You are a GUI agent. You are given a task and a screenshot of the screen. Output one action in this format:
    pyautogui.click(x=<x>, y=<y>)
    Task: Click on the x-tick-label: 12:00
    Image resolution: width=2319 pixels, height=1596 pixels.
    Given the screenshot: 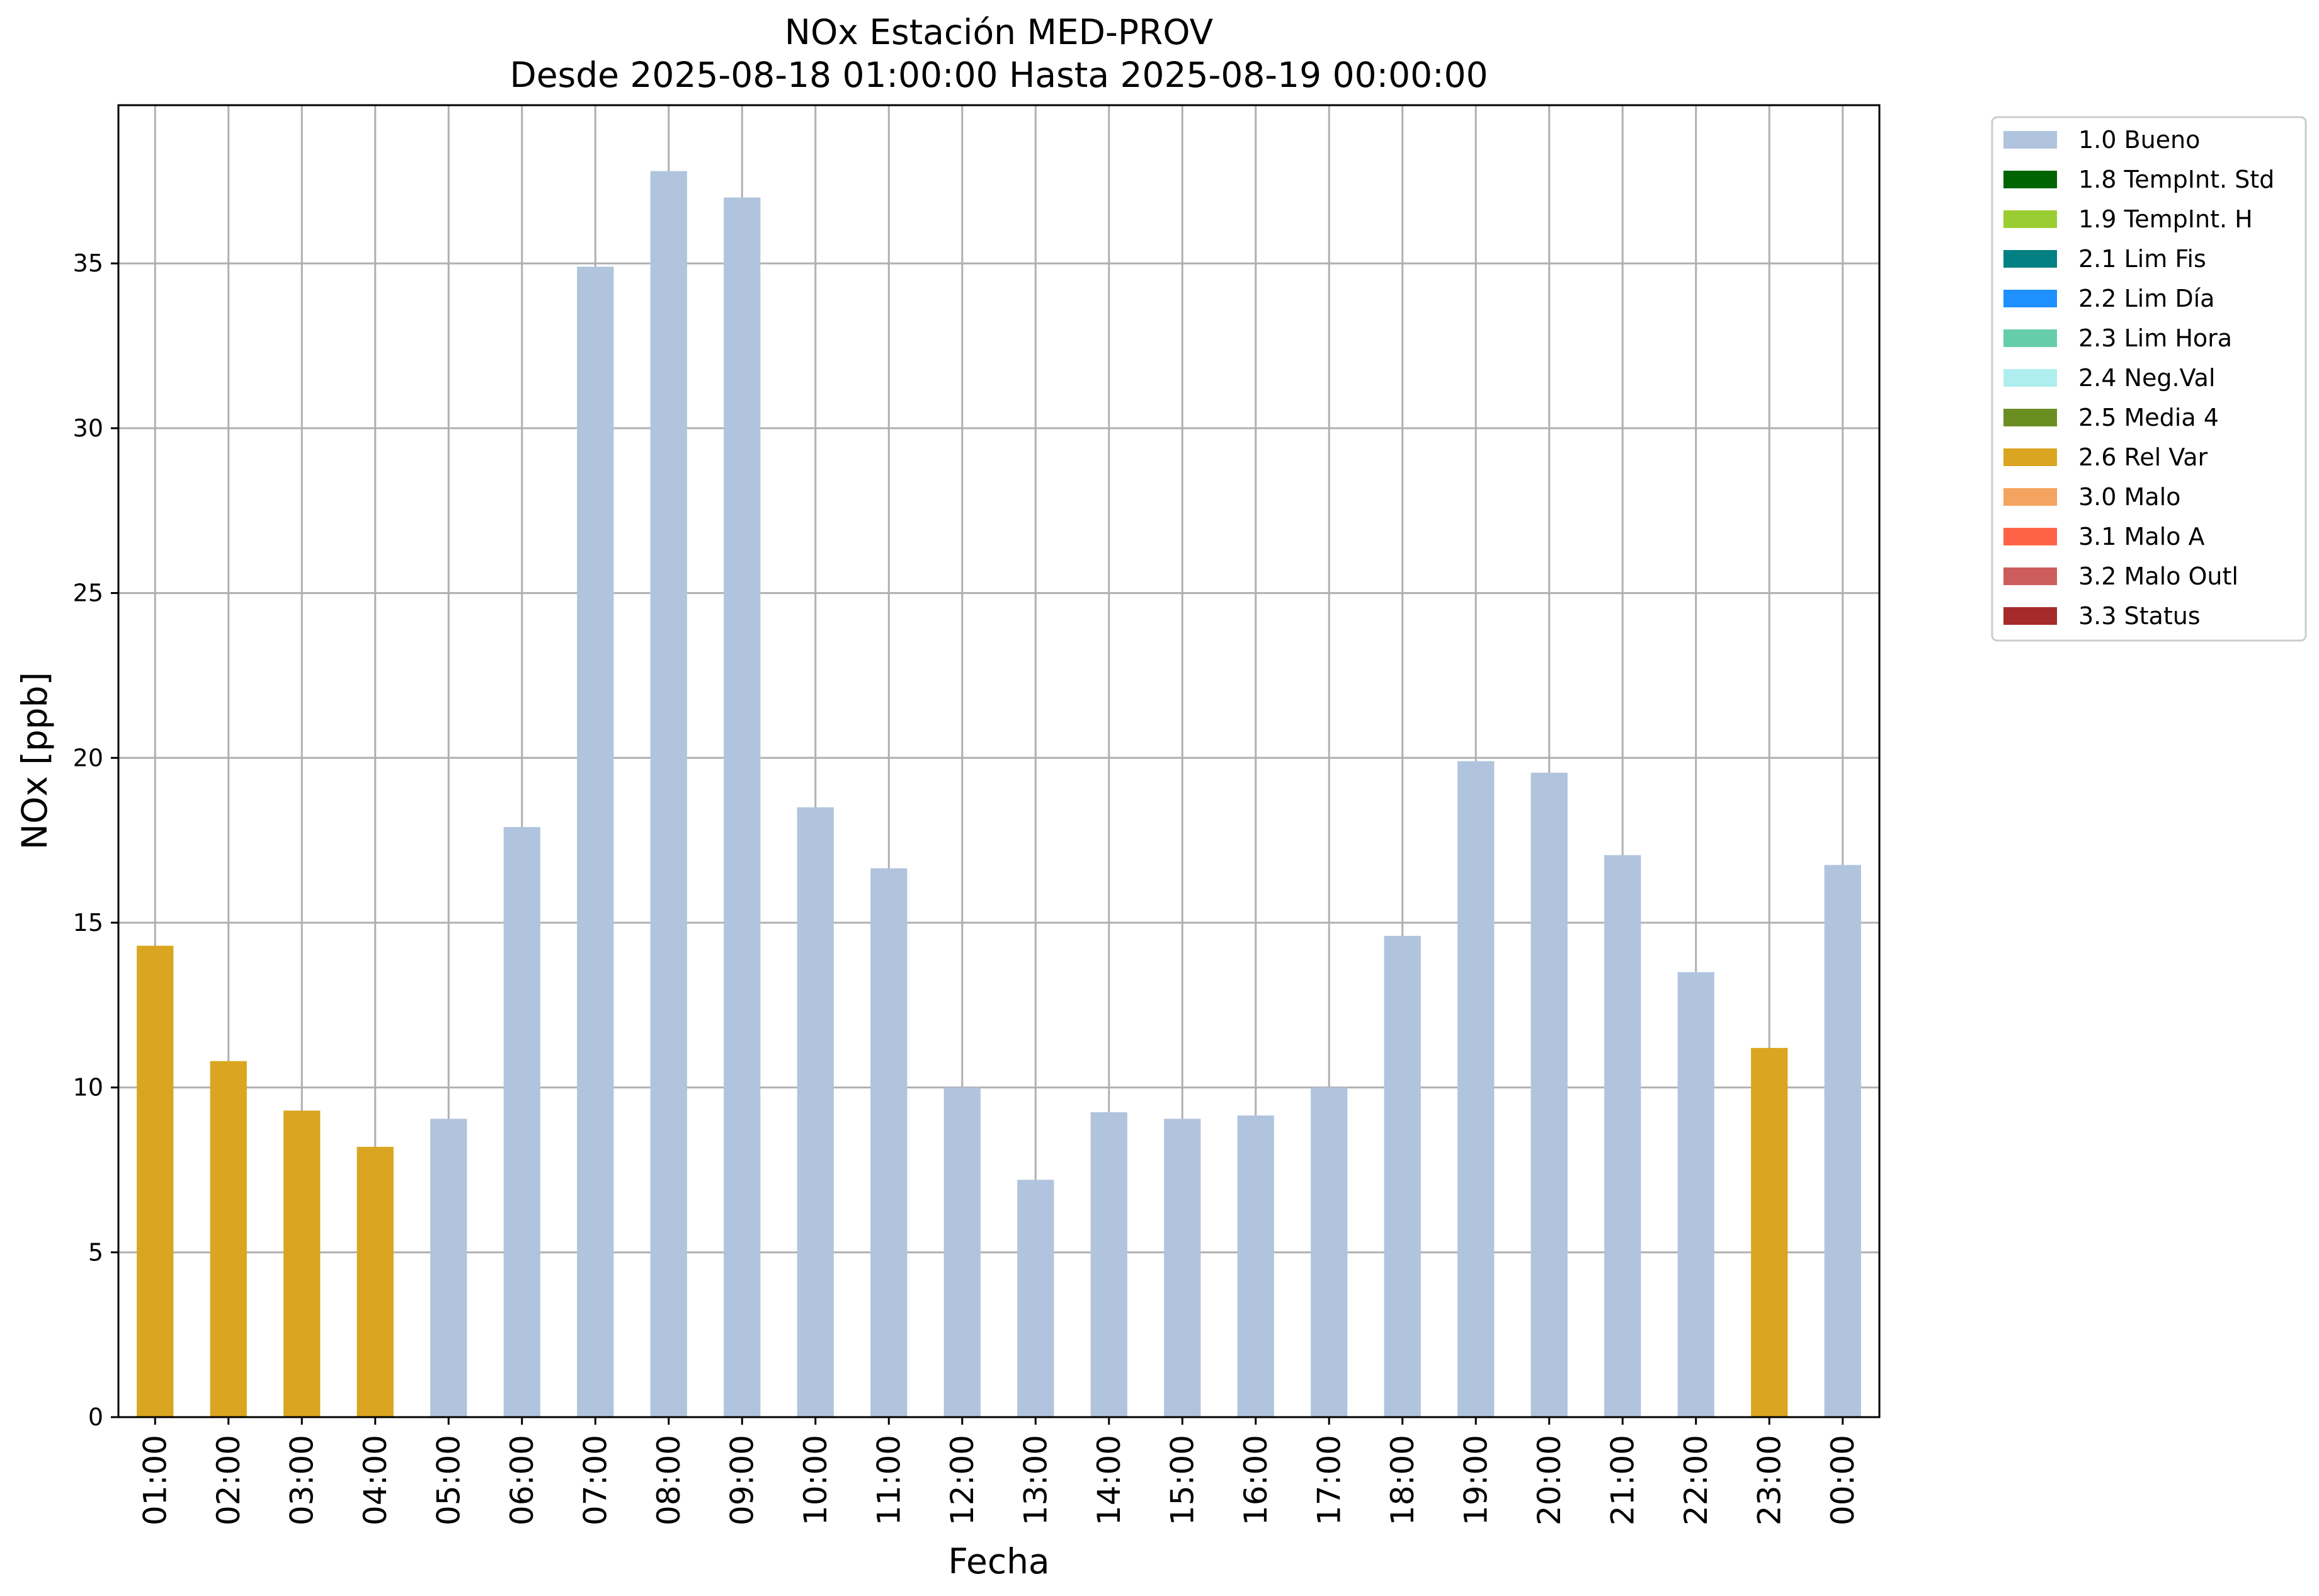 What is the action you would take?
    pyautogui.click(x=962, y=1480)
    